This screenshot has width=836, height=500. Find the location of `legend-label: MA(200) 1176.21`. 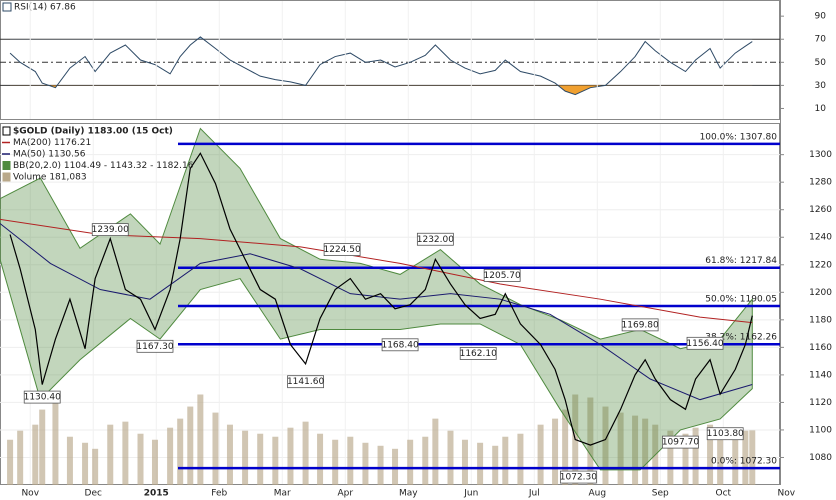

legend-label: MA(200) 1176.21 is located at coordinates (52, 143).